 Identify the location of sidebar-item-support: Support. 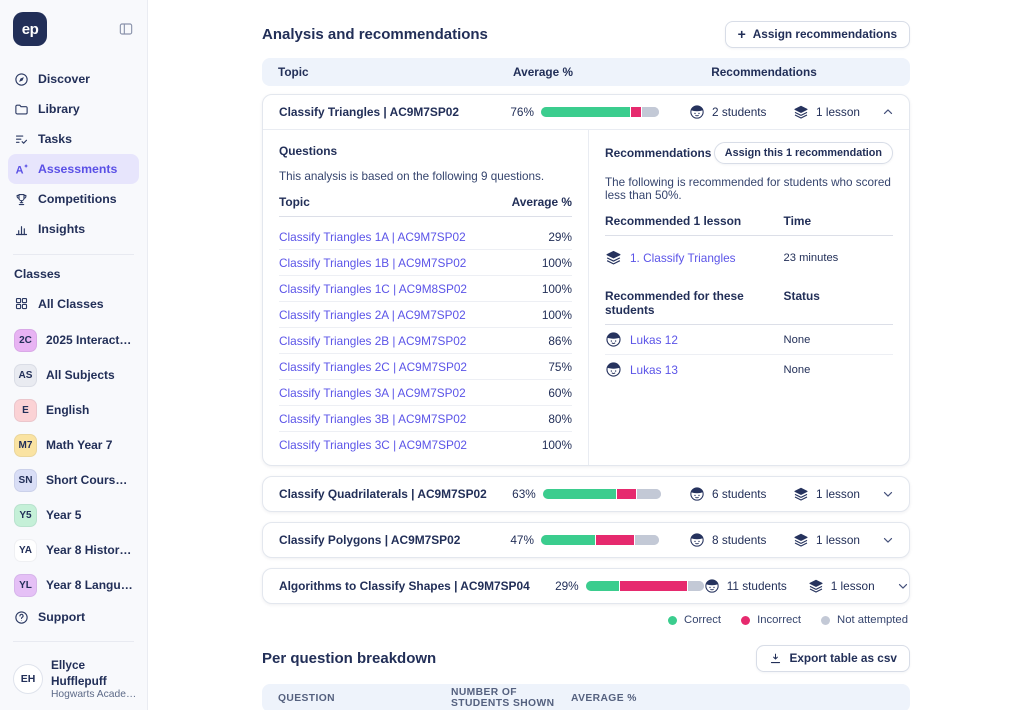
(73, 617).